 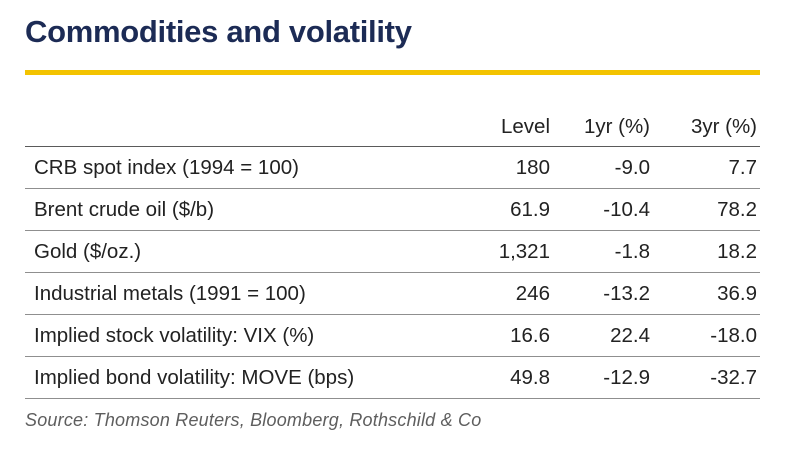 I want to click on row-label: Gold ($/oz.), so click(x=240, y=251).